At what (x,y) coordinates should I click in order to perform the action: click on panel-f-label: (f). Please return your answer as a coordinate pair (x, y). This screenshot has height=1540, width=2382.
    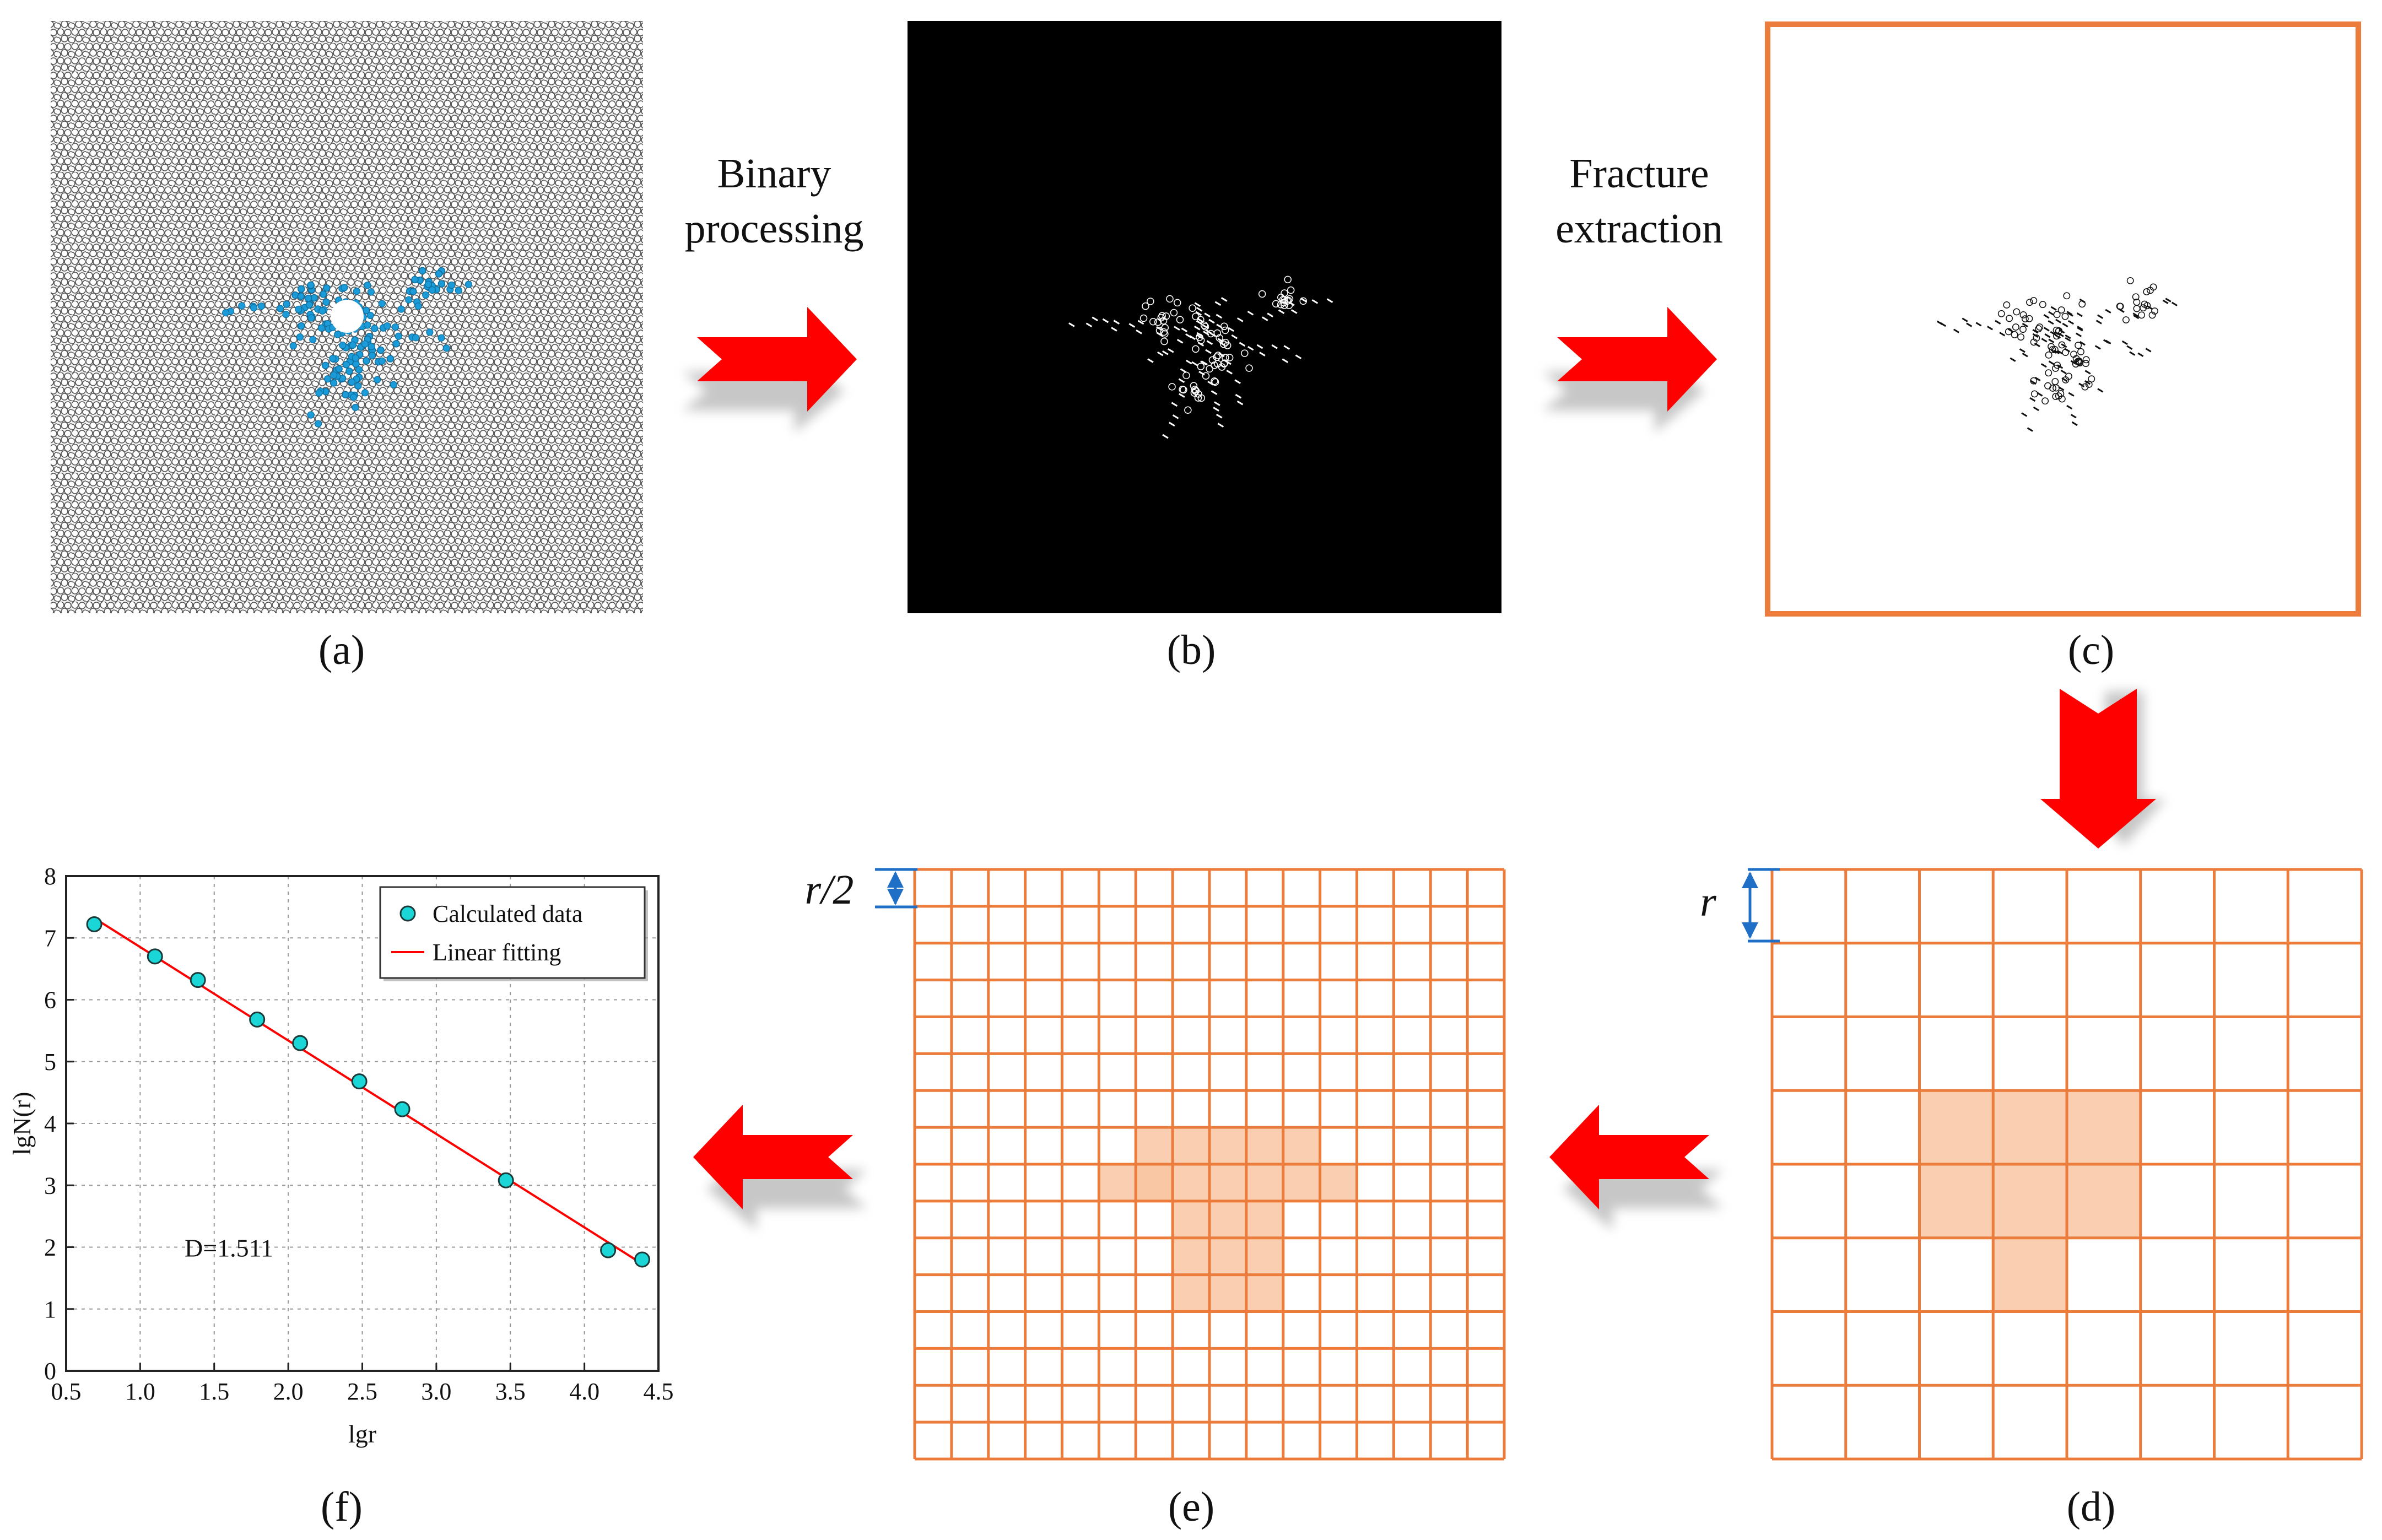
    Looking at the image, I should click on (342, 1507).